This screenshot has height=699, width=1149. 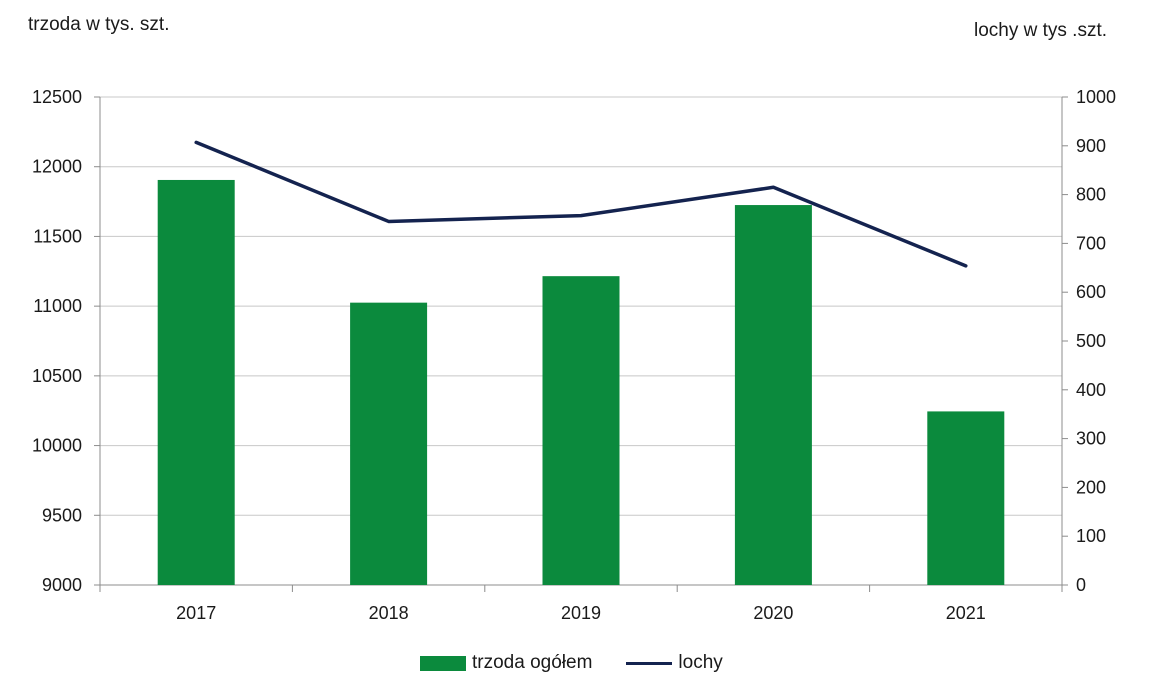 What do you see at coordinates (1096, 97) in the screenshot?
I see `right-tick-label: 1000` at bounding box center [1096, 97].